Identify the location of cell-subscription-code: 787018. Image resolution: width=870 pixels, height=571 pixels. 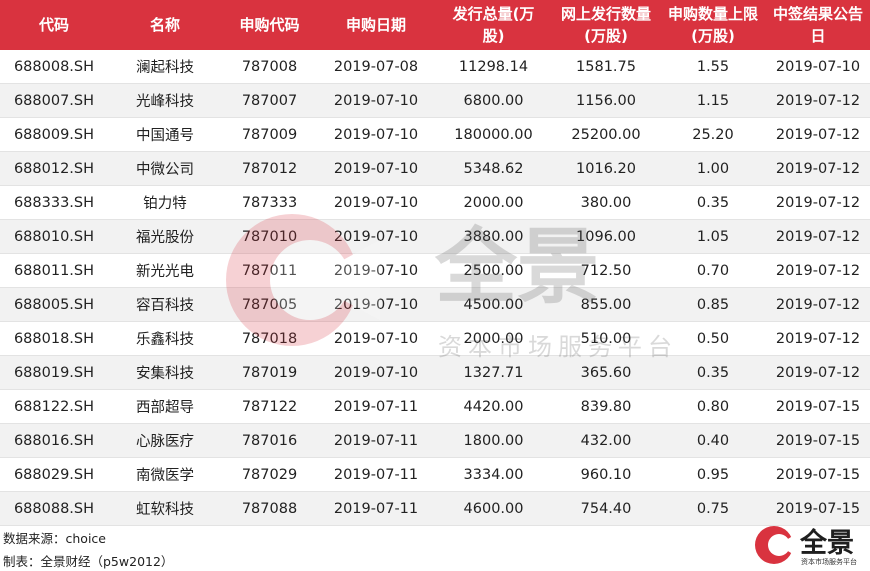
(269, 338).